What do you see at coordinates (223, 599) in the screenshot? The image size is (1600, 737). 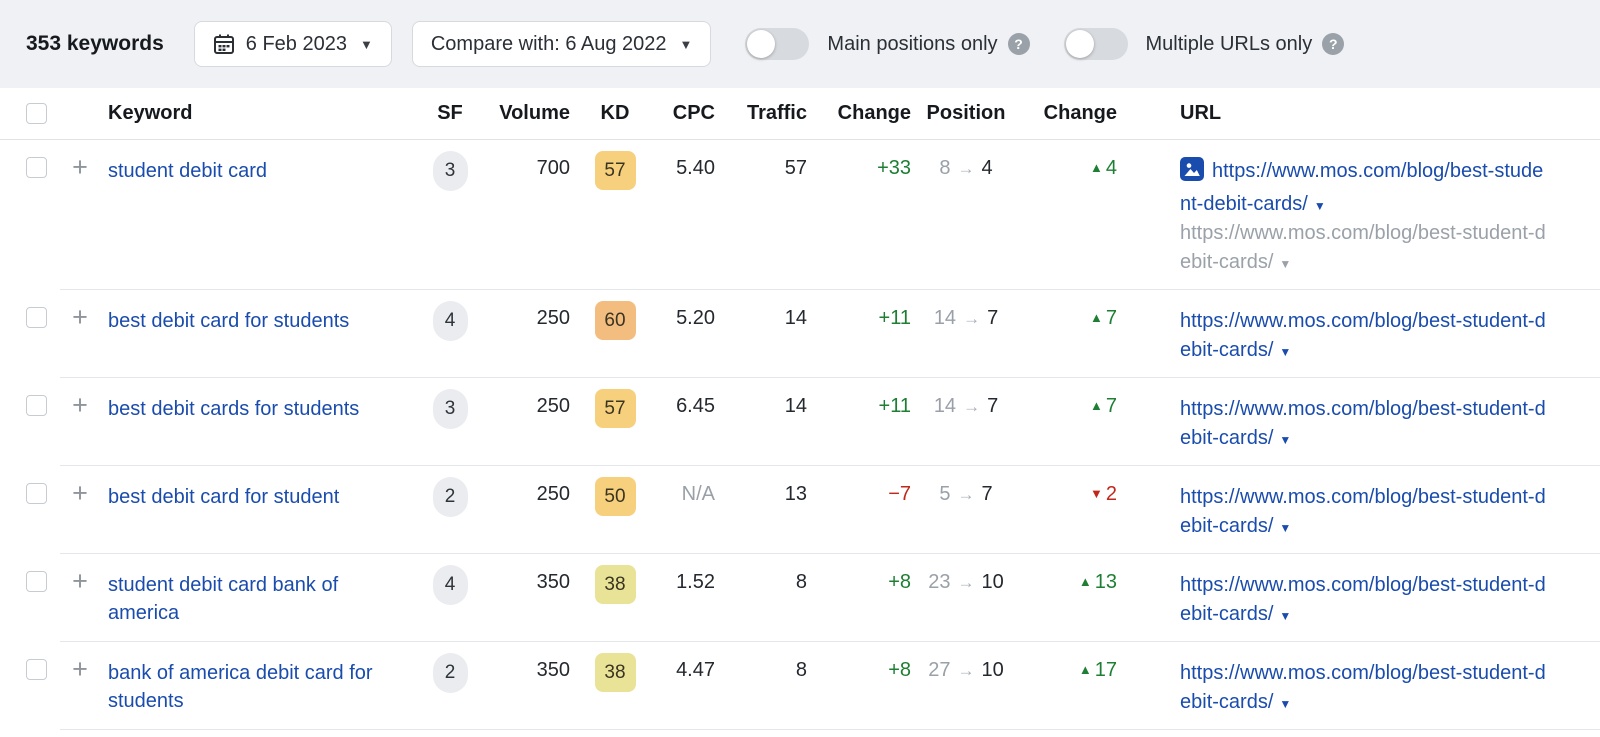 I see `keyword-link: student debit card bank of america` at bounding box center [223, 599].